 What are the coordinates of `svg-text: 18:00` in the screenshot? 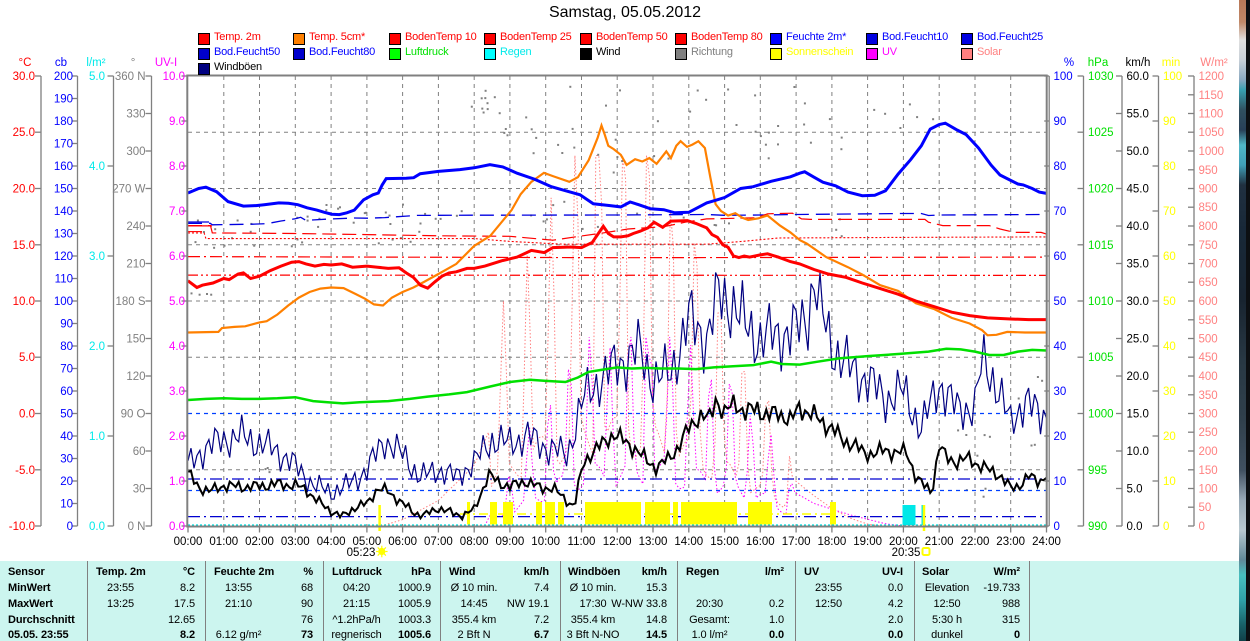 It's located at (832, 542).